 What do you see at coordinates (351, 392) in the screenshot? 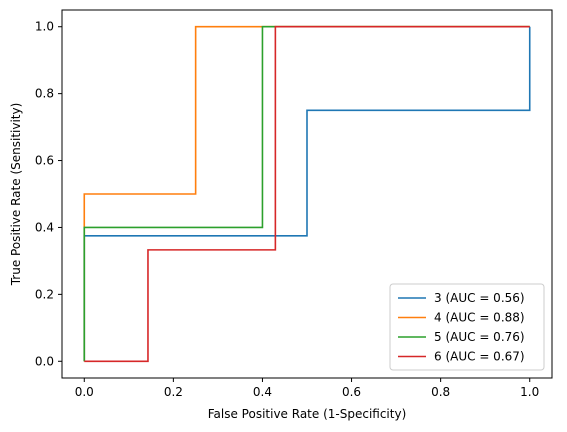
I see `x-tick-label: 0.6` at bounding box center [351, 392].